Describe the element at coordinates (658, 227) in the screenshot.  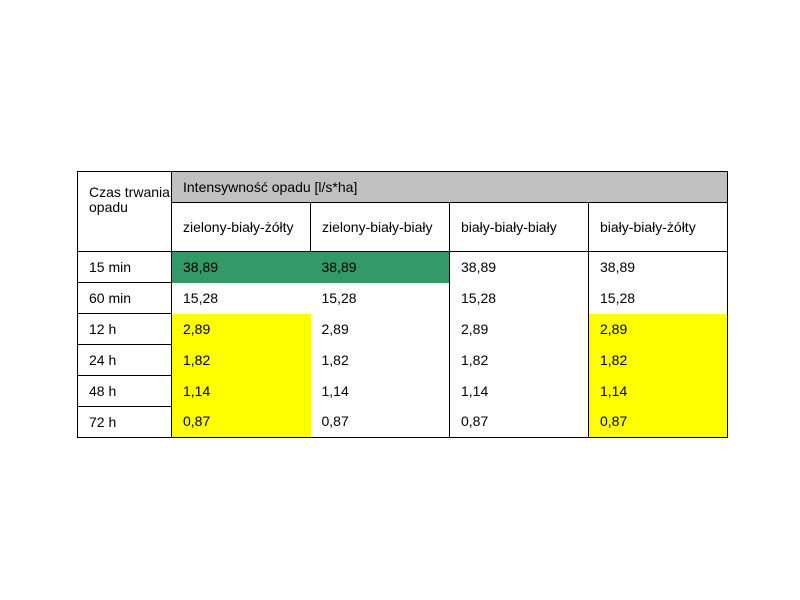
I see `column-header: biały-biały-żółty` at that location.